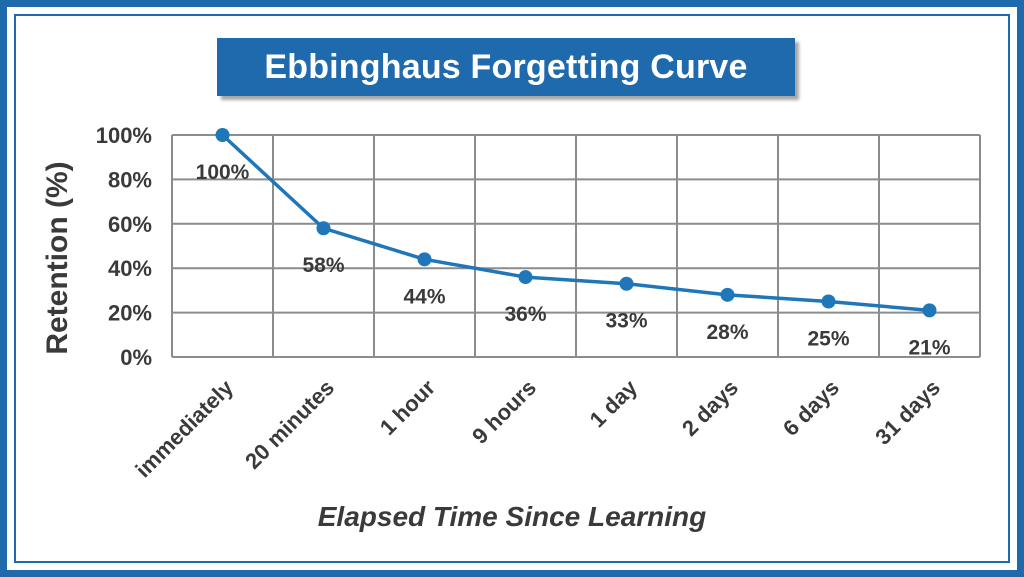 The width and height of the screenshot is (1024, 577). Describe the element at coordinates (223, 172) in the screenshot. I see `data-label: 100%` at that location.